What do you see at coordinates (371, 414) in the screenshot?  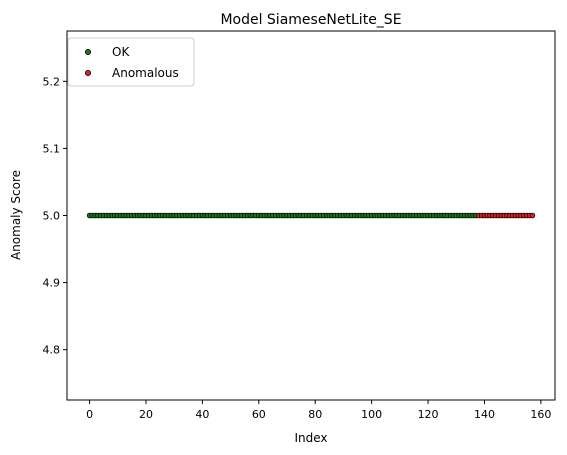 I see `x-tick-label: 100` at bounding box center [371, 414].